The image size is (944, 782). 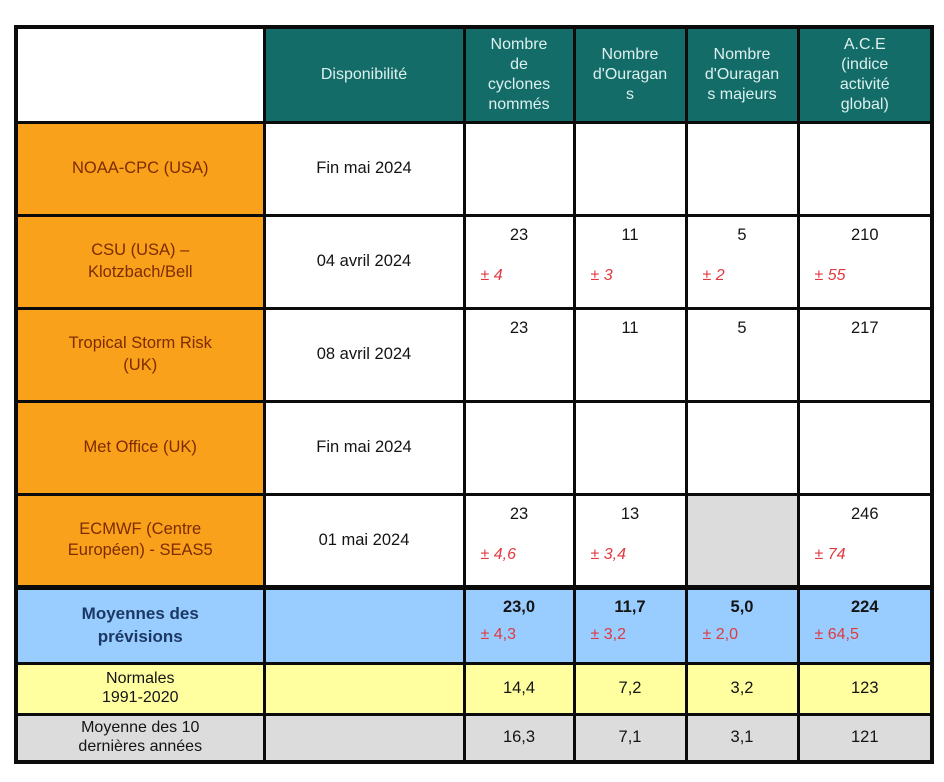 What do you see at coordinates (830, 554) in the screenshot?
I see `forecast-uncertainty: ± 74` at bounding box center [830, 554].